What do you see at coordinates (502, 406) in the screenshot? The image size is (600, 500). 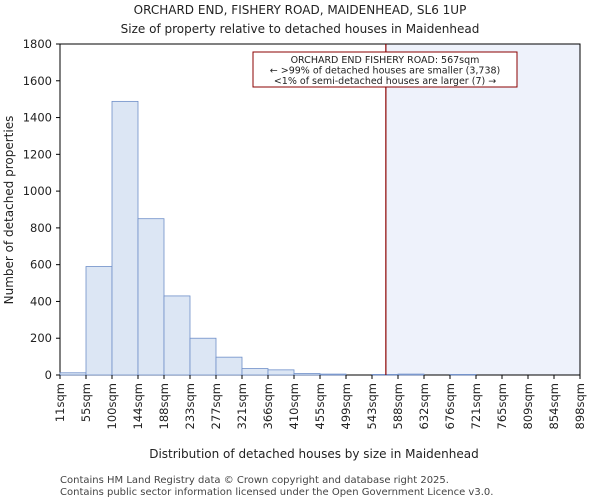 I see `x-tick-label: 765sqm` at bounding box center [502, 406].